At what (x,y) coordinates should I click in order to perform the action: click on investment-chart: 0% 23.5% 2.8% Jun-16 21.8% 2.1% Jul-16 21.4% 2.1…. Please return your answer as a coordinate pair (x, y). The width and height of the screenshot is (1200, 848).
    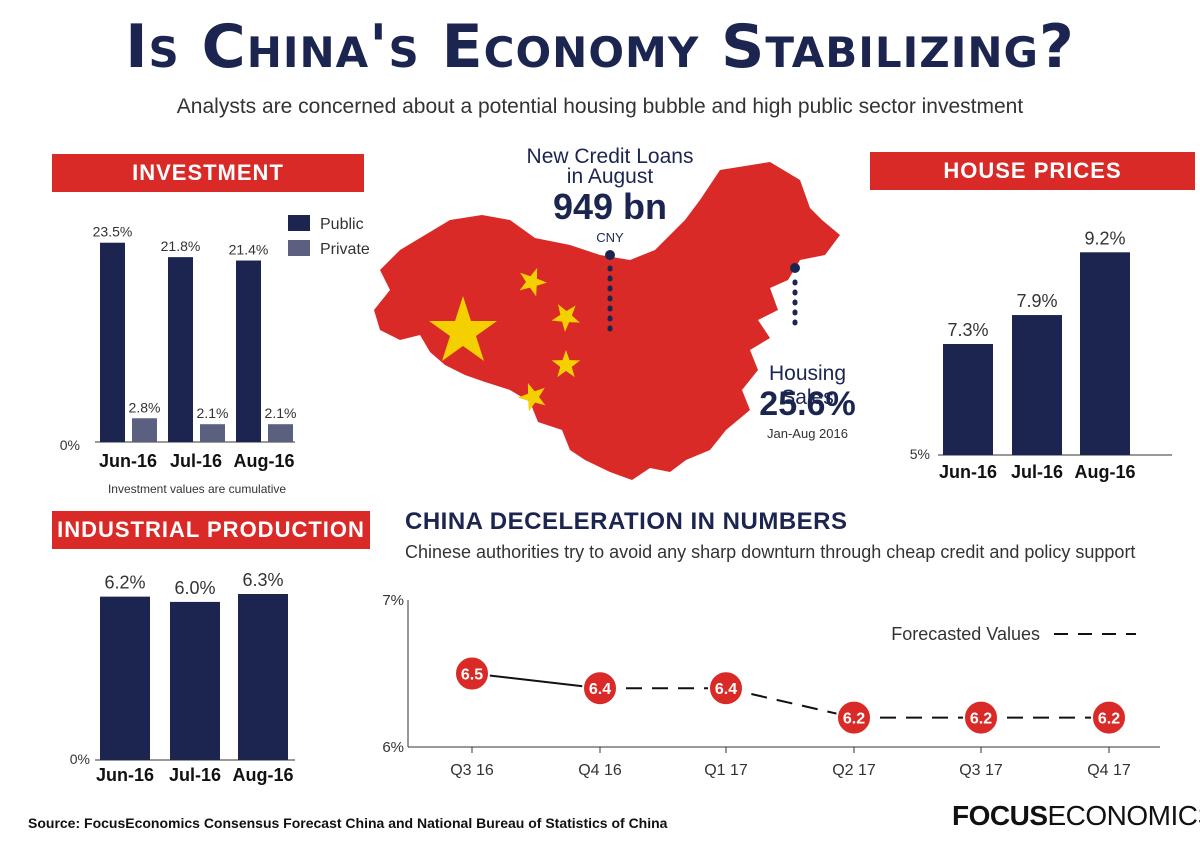
    Looking at the image, I should click on (215, 355).